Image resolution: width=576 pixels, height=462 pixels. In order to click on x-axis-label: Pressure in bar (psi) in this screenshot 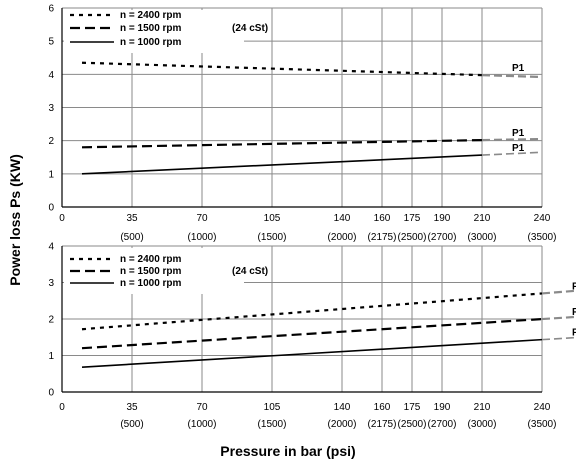, I will do `click(287, 451)`.